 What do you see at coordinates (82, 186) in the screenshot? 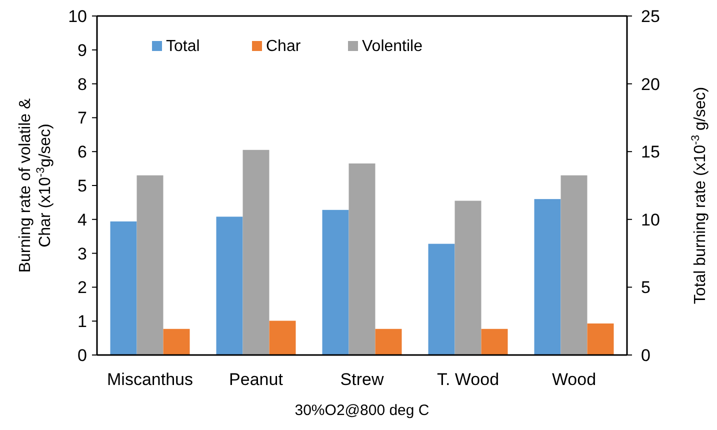
I see `y-tick-label: 5` at bounding box center [82, 186].